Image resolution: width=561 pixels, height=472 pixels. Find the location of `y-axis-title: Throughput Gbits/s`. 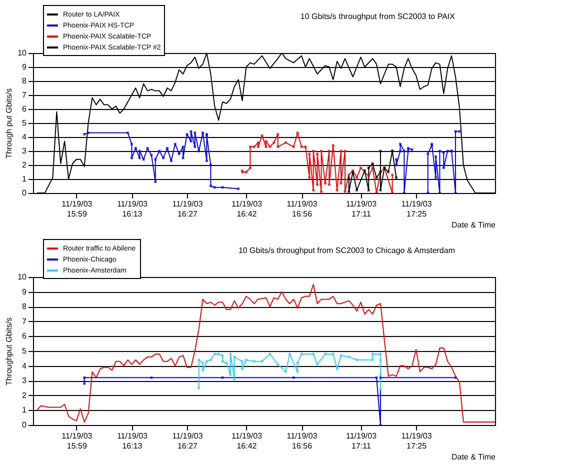

y-axis-title: Throughput Gbits/s is located at coordinates (9, 351).